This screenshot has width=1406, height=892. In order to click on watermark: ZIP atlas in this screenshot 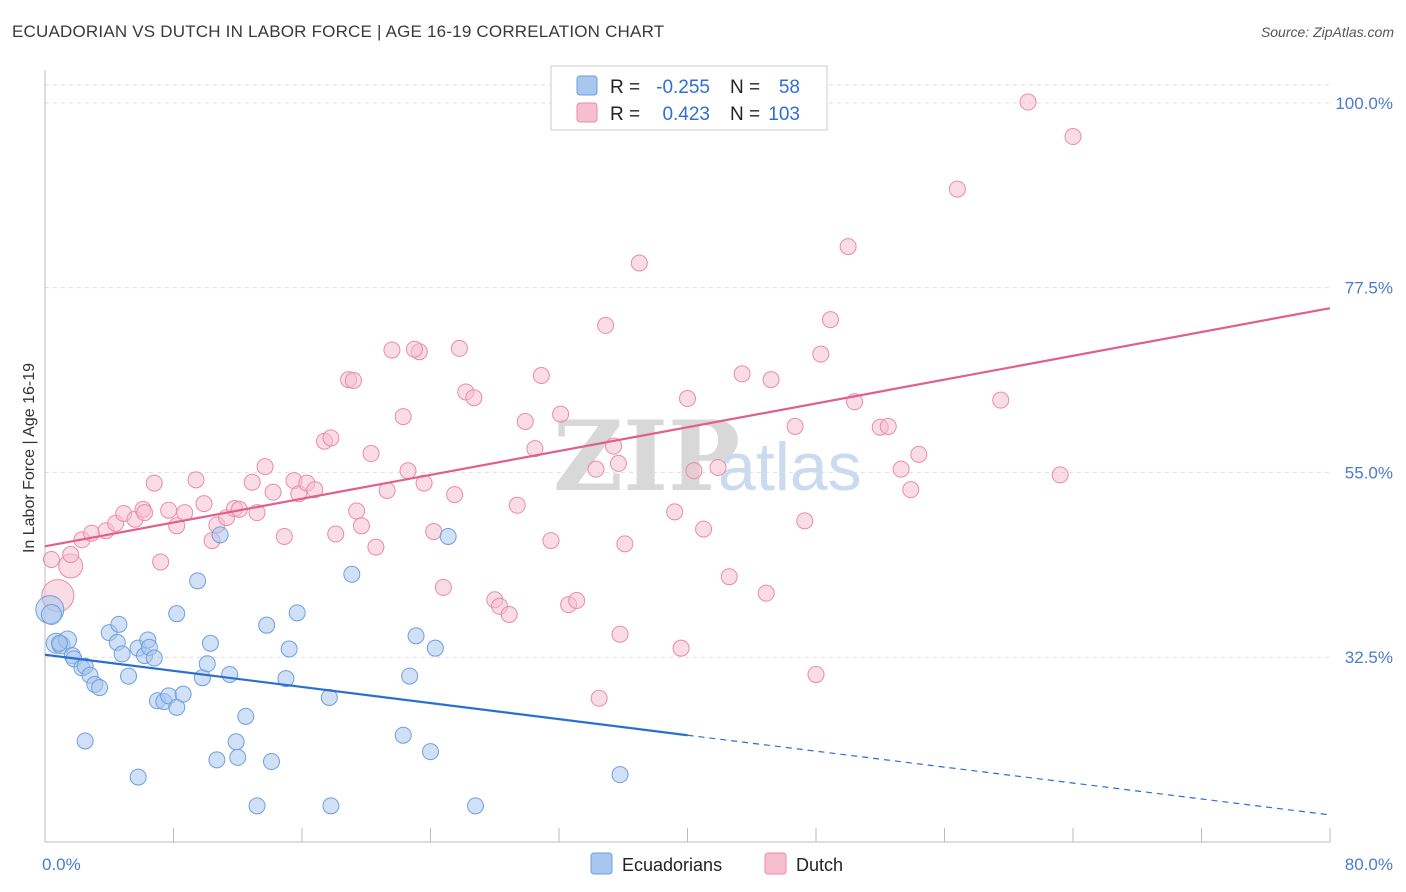, I will do `click(707, 456)`.